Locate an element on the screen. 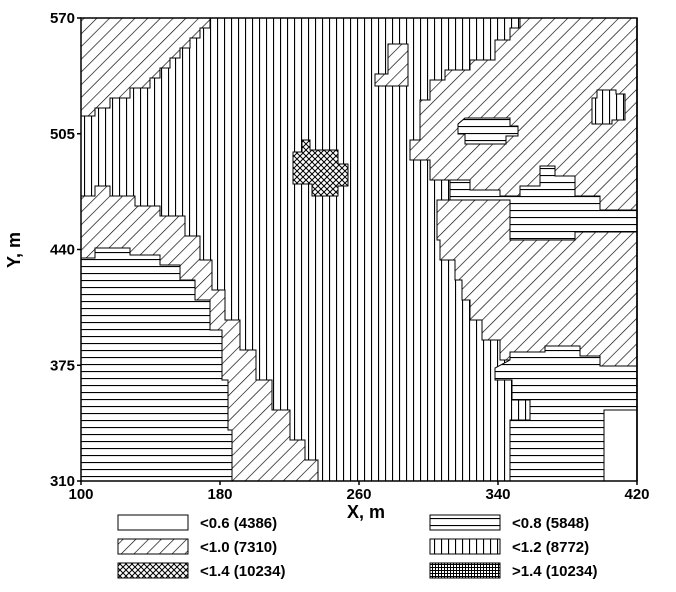  legend-label: <1.0 (7310) is located at coordinates (238, 547).